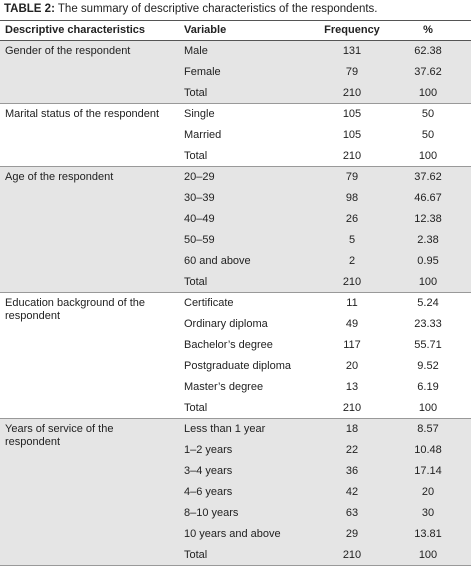 The width and height of the screenshot is (471, 568). Describe the element at coordinates (428, 261) in the screenshot. I see `percent-cell: 0.95` at that location.